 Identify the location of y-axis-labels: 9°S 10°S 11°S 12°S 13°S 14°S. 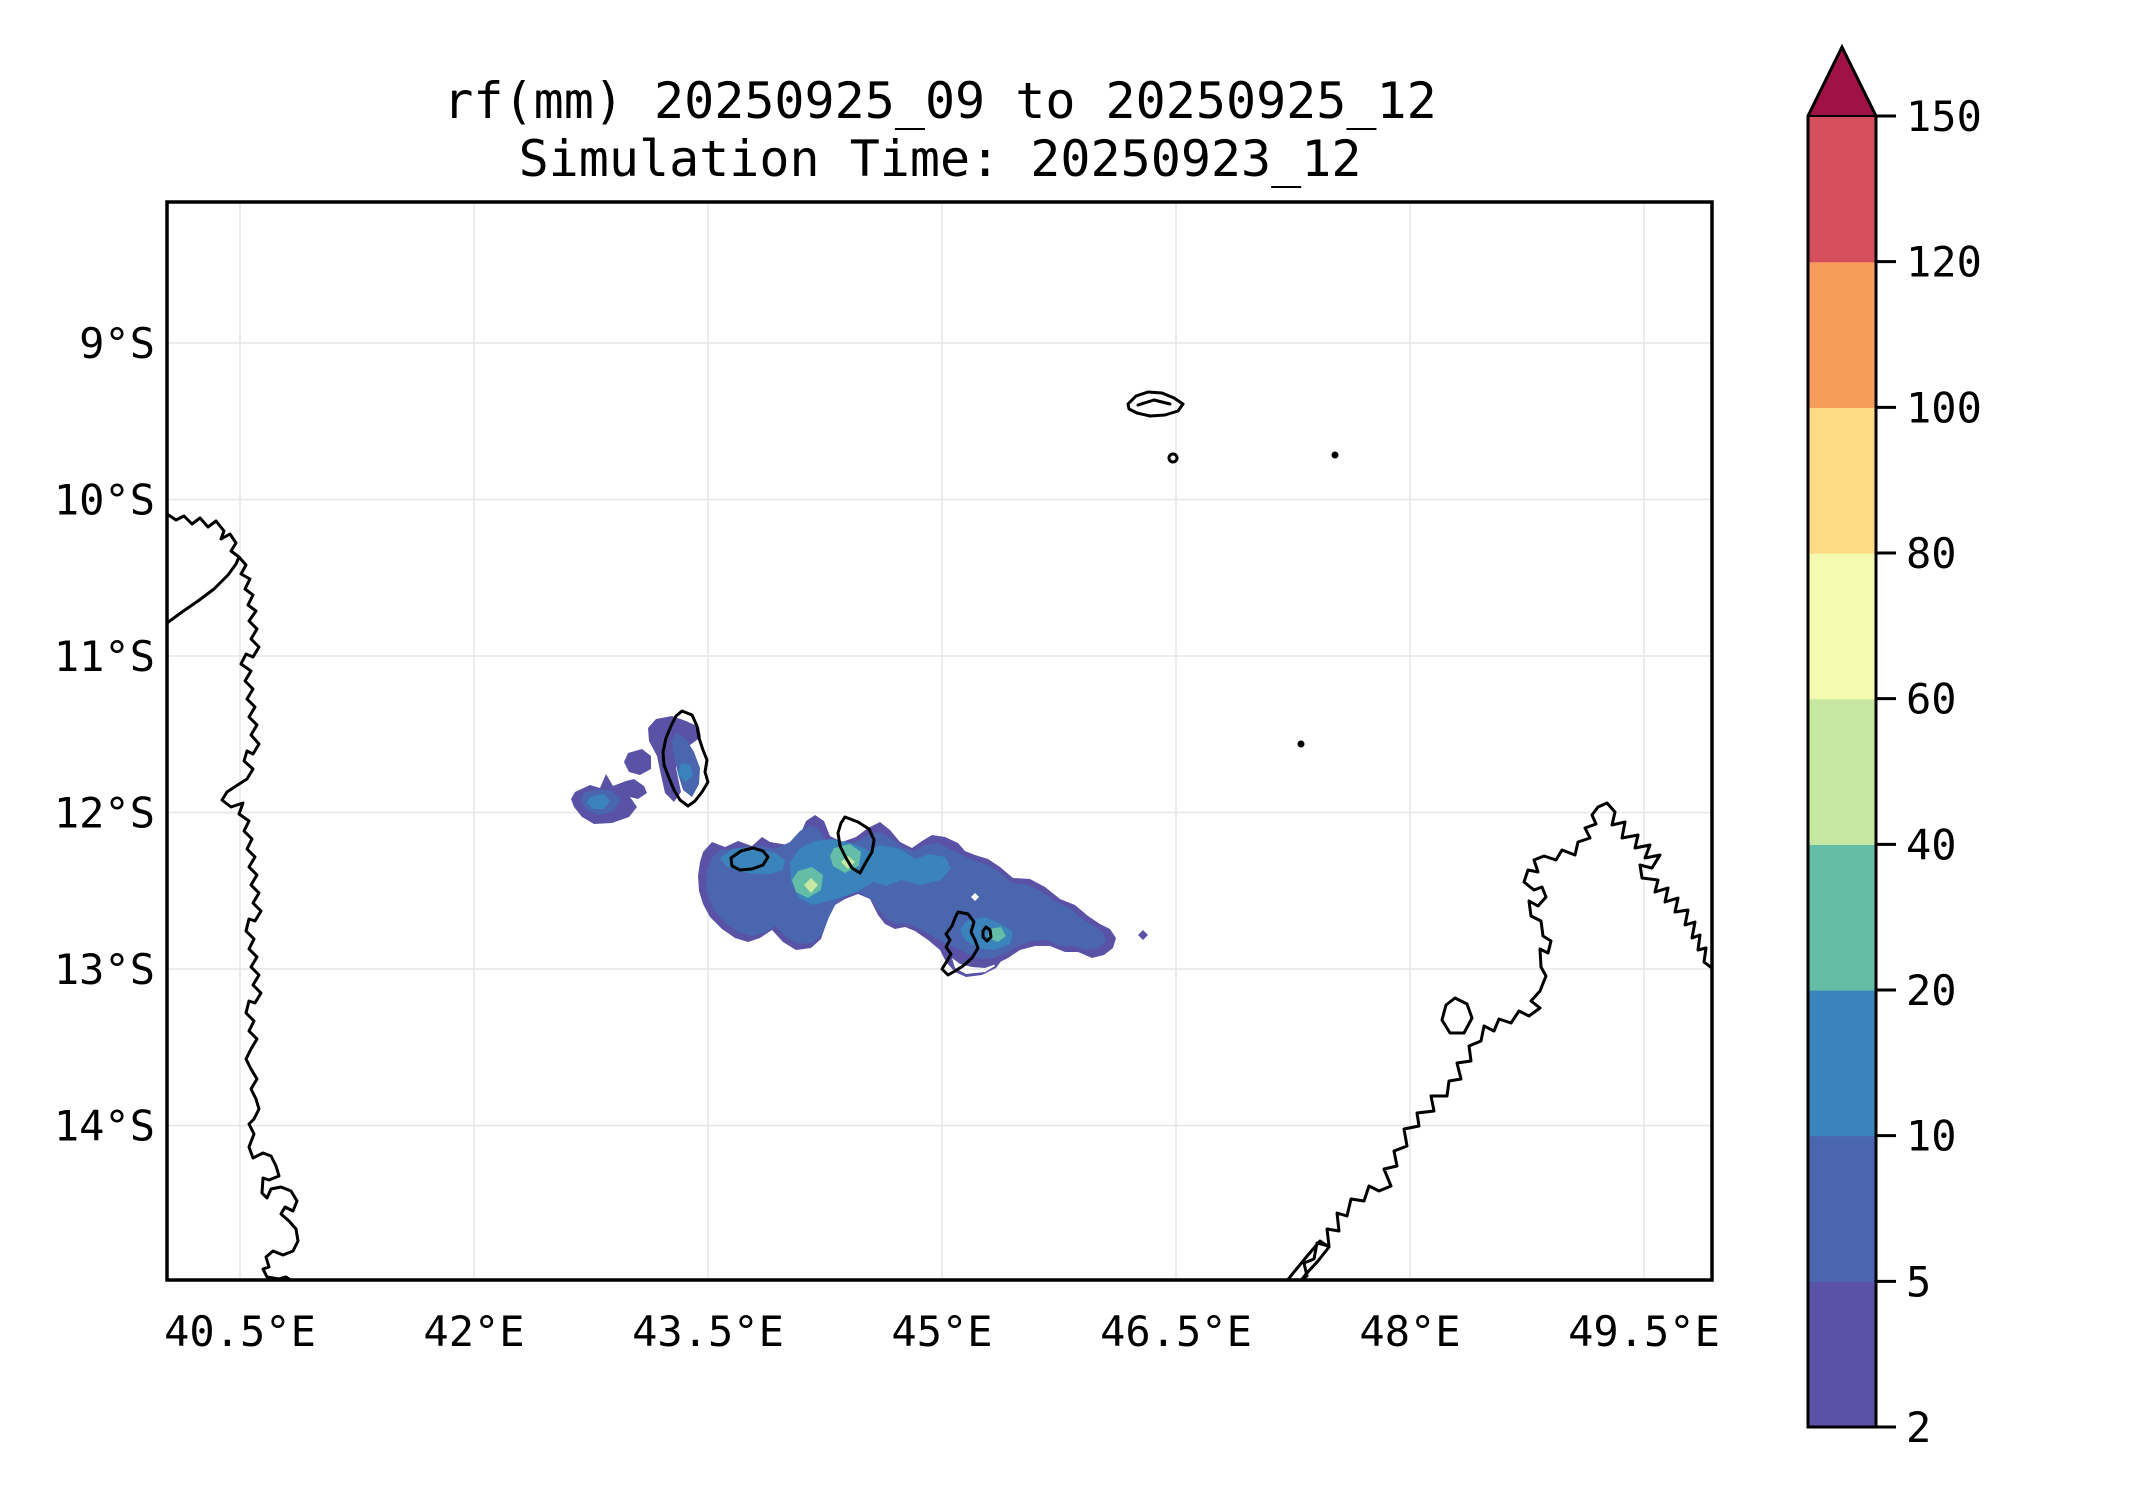
(104, 735).